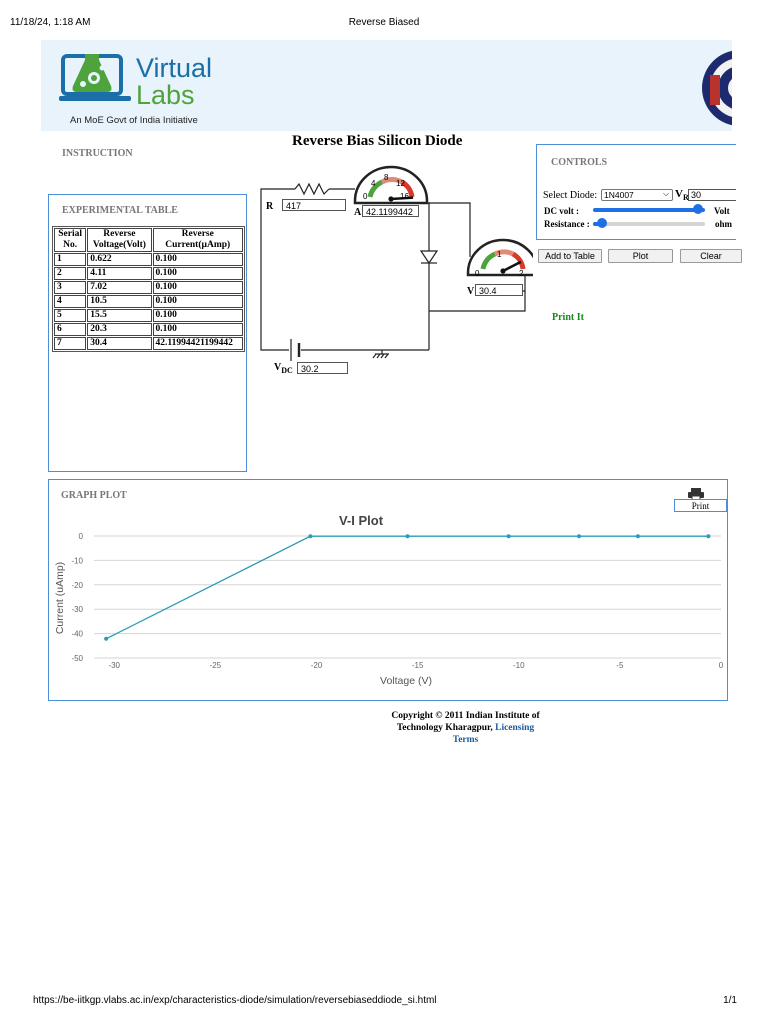 The height and width of the screenshot is (1024, 768). Describe the element at coordinates (721, 665) in the screenshot. I see `x-tick-label: 0` at that location.